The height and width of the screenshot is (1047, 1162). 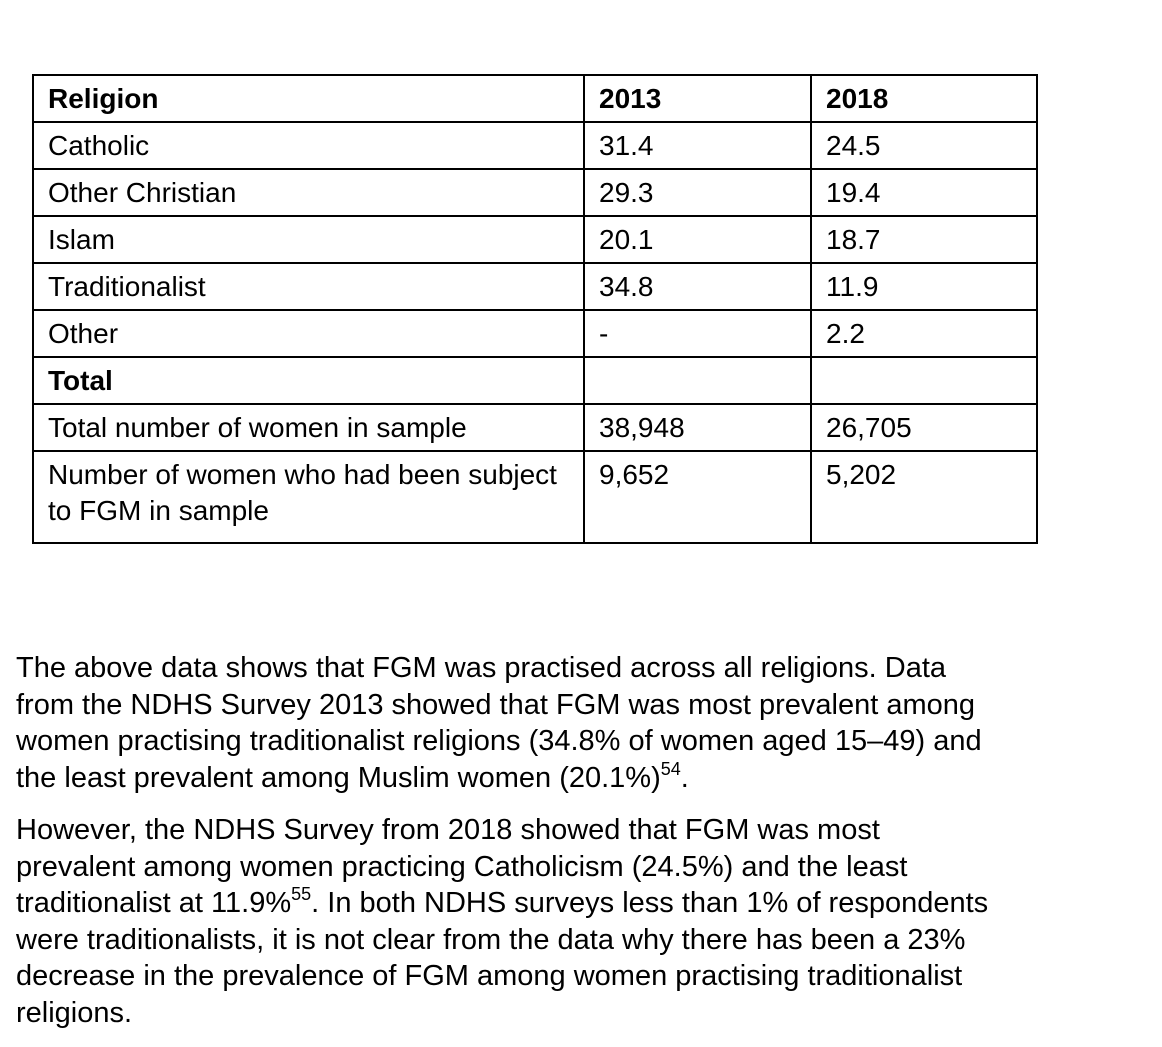 I want to click on header-row: Religion 2013 2018, so click(x=535, y=98).